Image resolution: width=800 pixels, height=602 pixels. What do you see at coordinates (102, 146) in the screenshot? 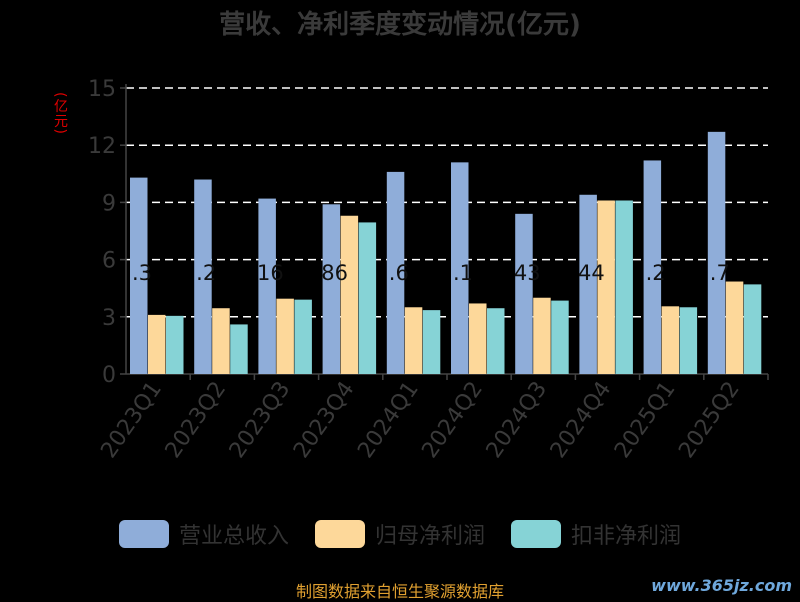
I see `y-tick-label: 12` at bounding box center [102, 146].